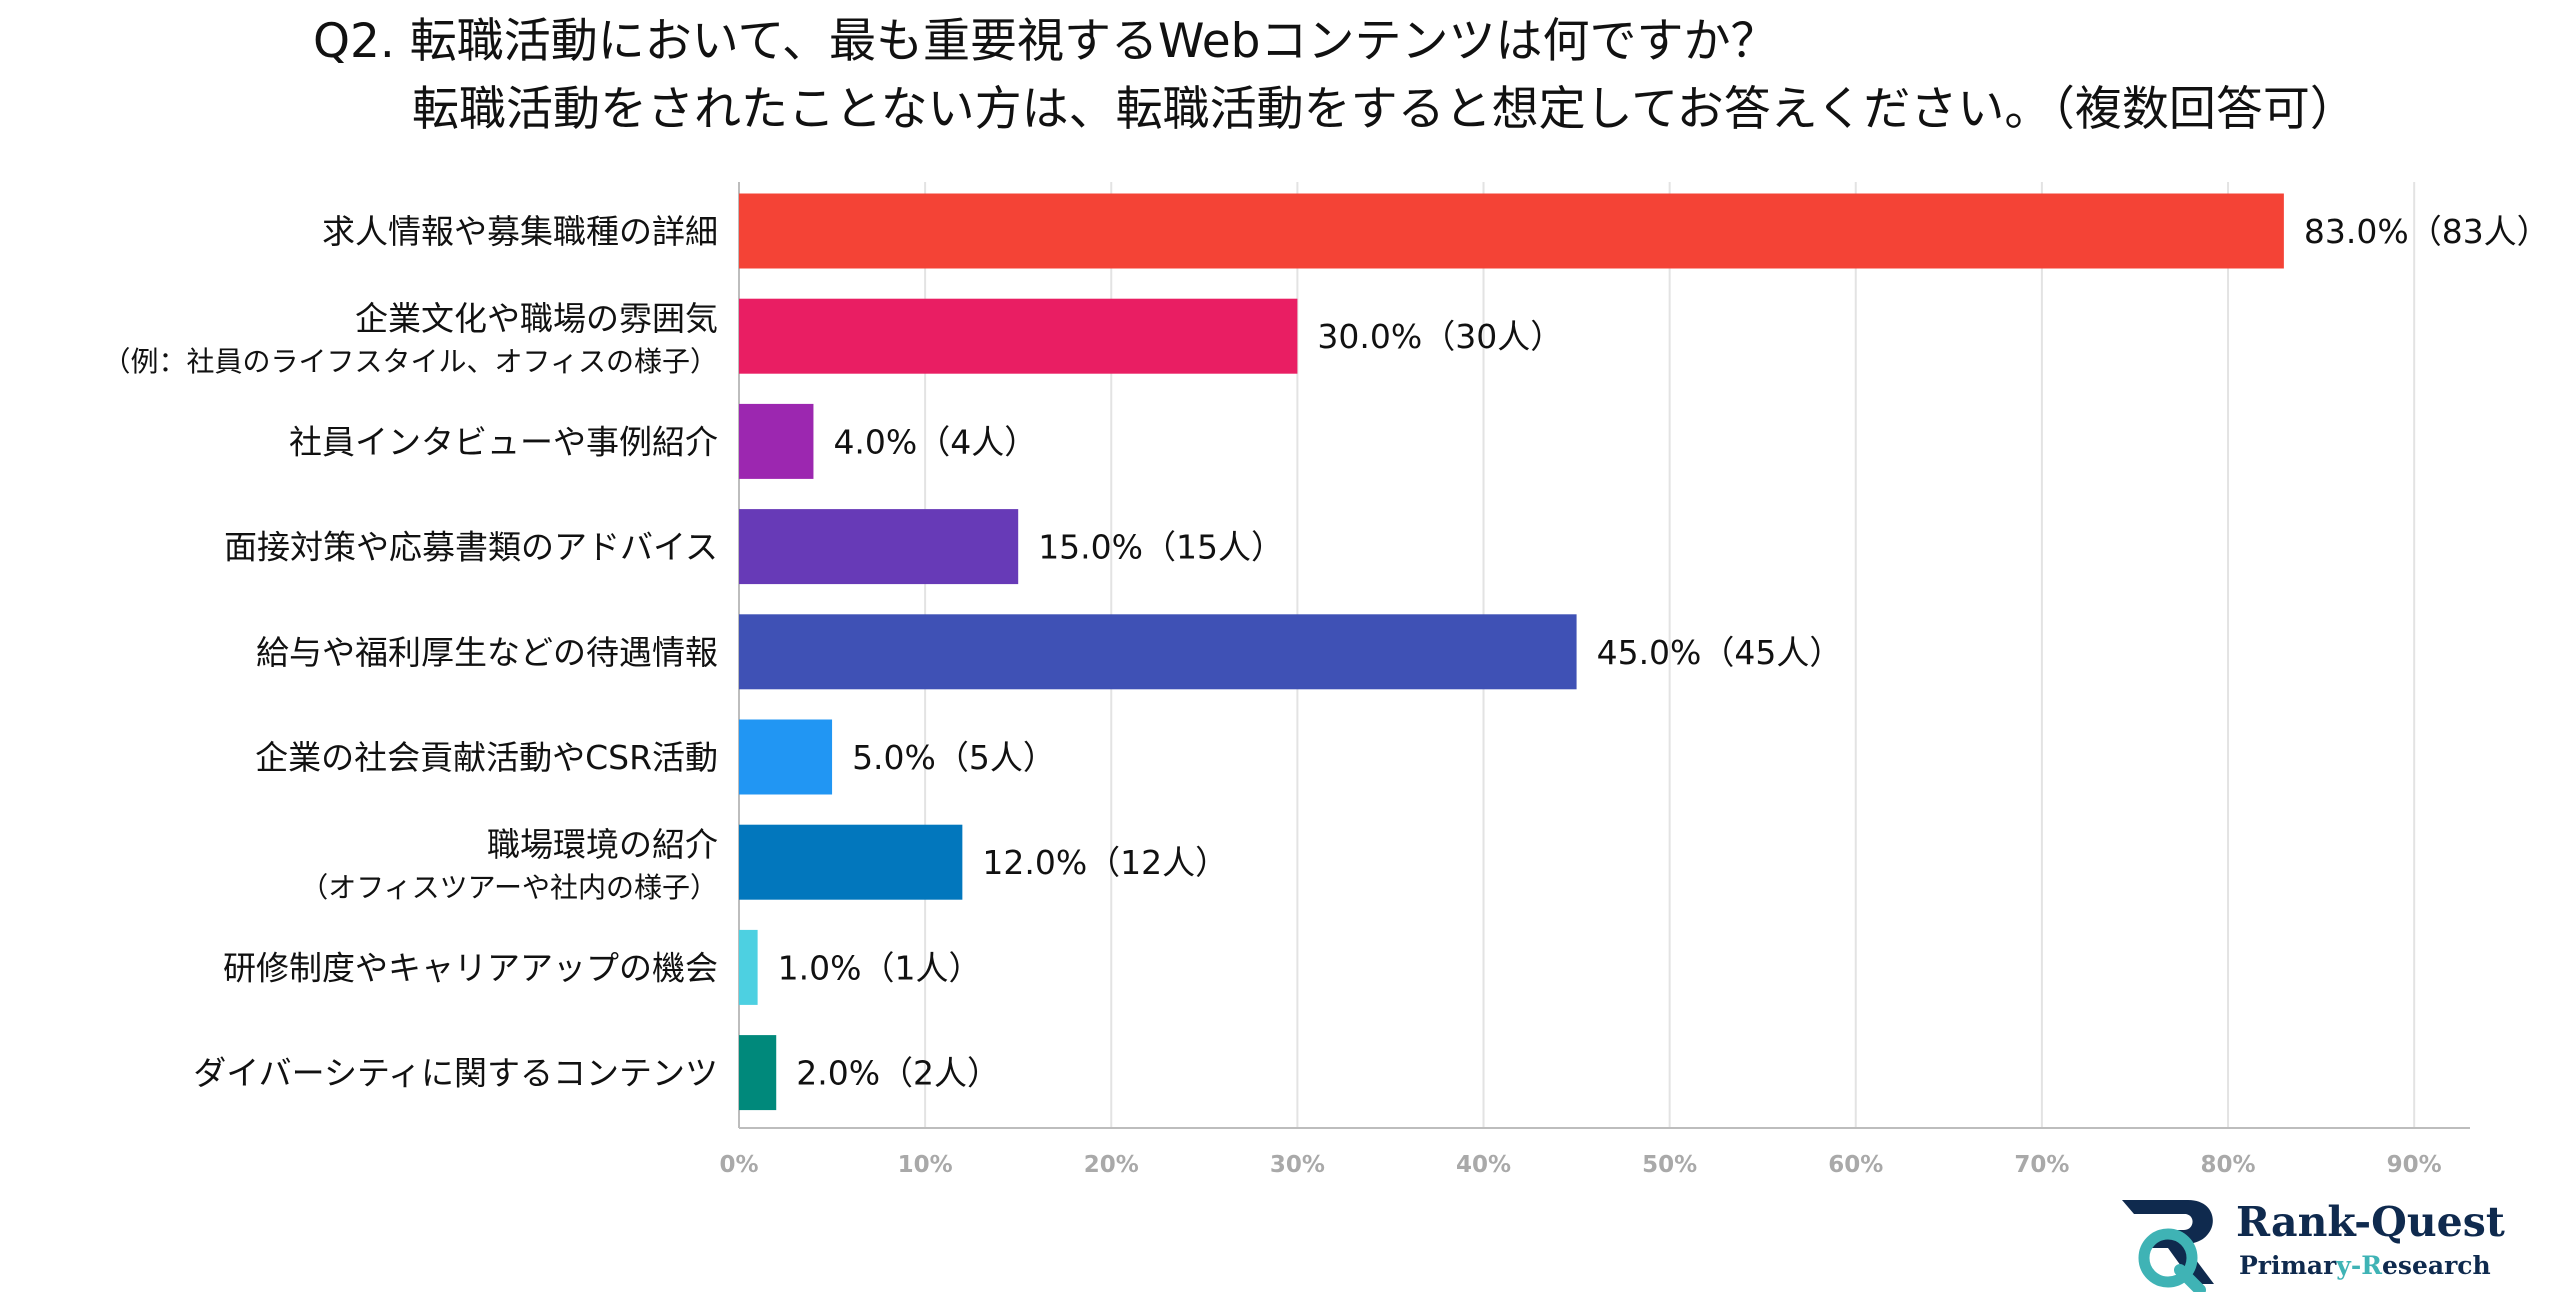 The image size is (2571, 1296). What do you see at coordinates (2414, 1165) in the screenshot?
I see `x-tick-label: 90%` at bounding box center [2414, 1165].